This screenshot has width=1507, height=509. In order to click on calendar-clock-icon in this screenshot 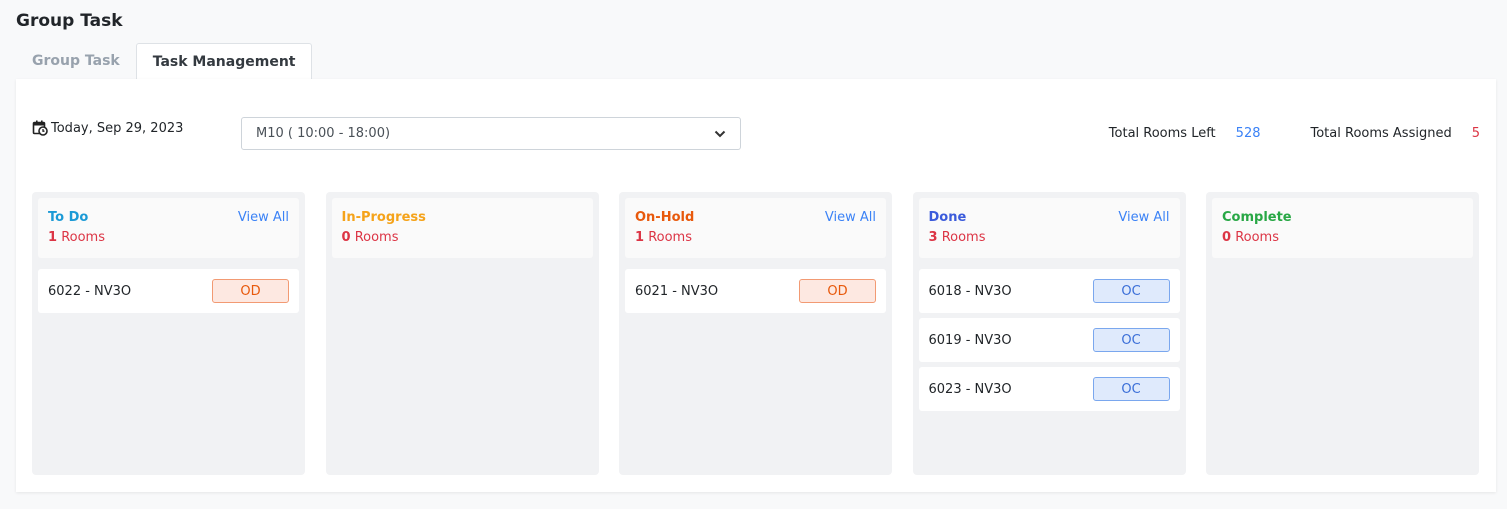, I will do `click(40, 128)`.